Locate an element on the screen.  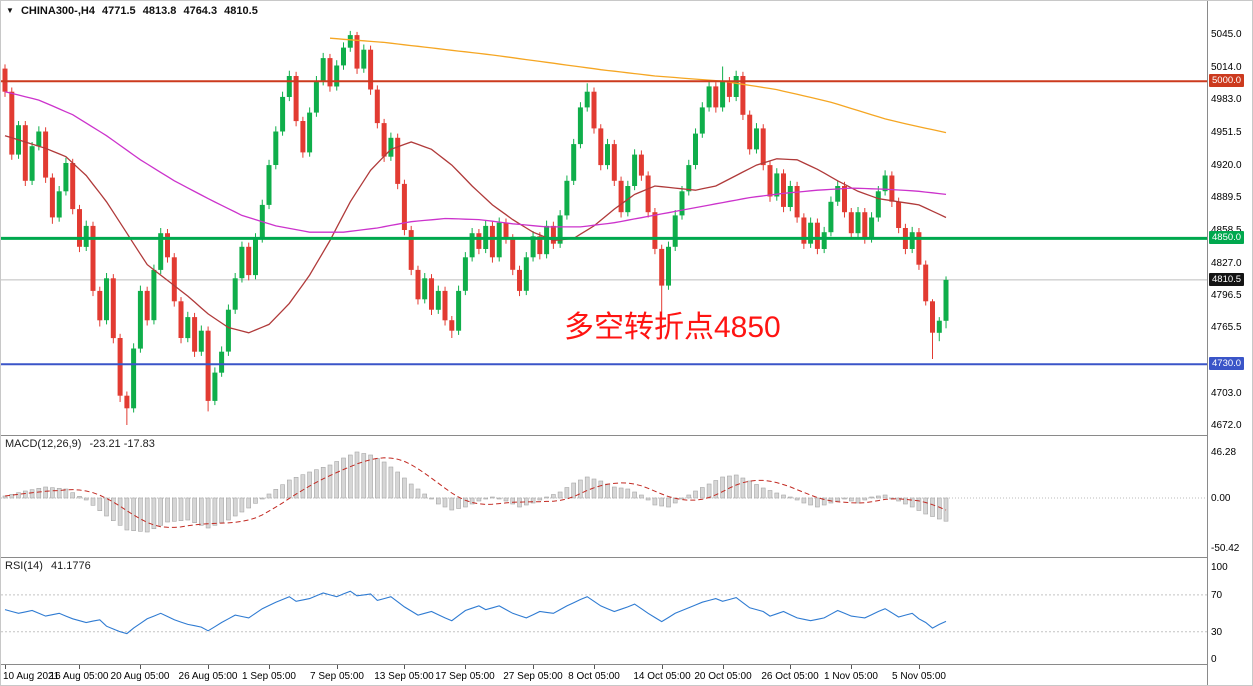
price-badge: 4810.5 is located at coordinates (1227, 279).